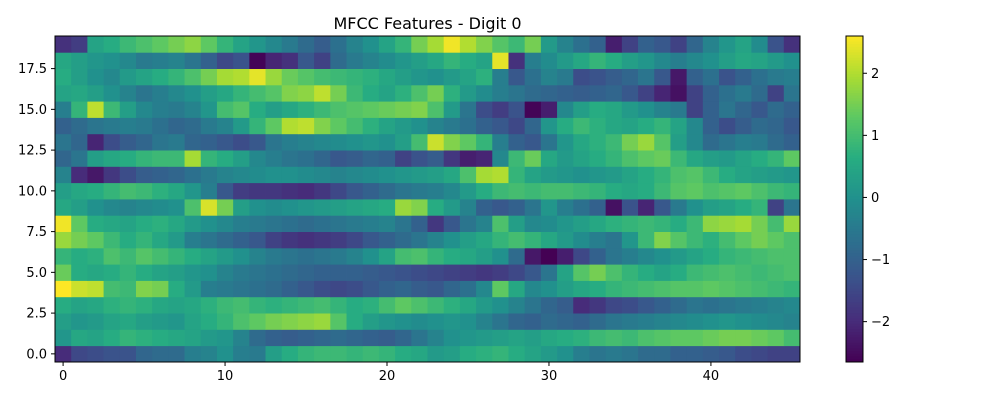 This screenshot has width=1000, height=400. Describe the element at coordinates (875, 74) in the screenshot. I see `colorbar-tick-label: 2` at that location.